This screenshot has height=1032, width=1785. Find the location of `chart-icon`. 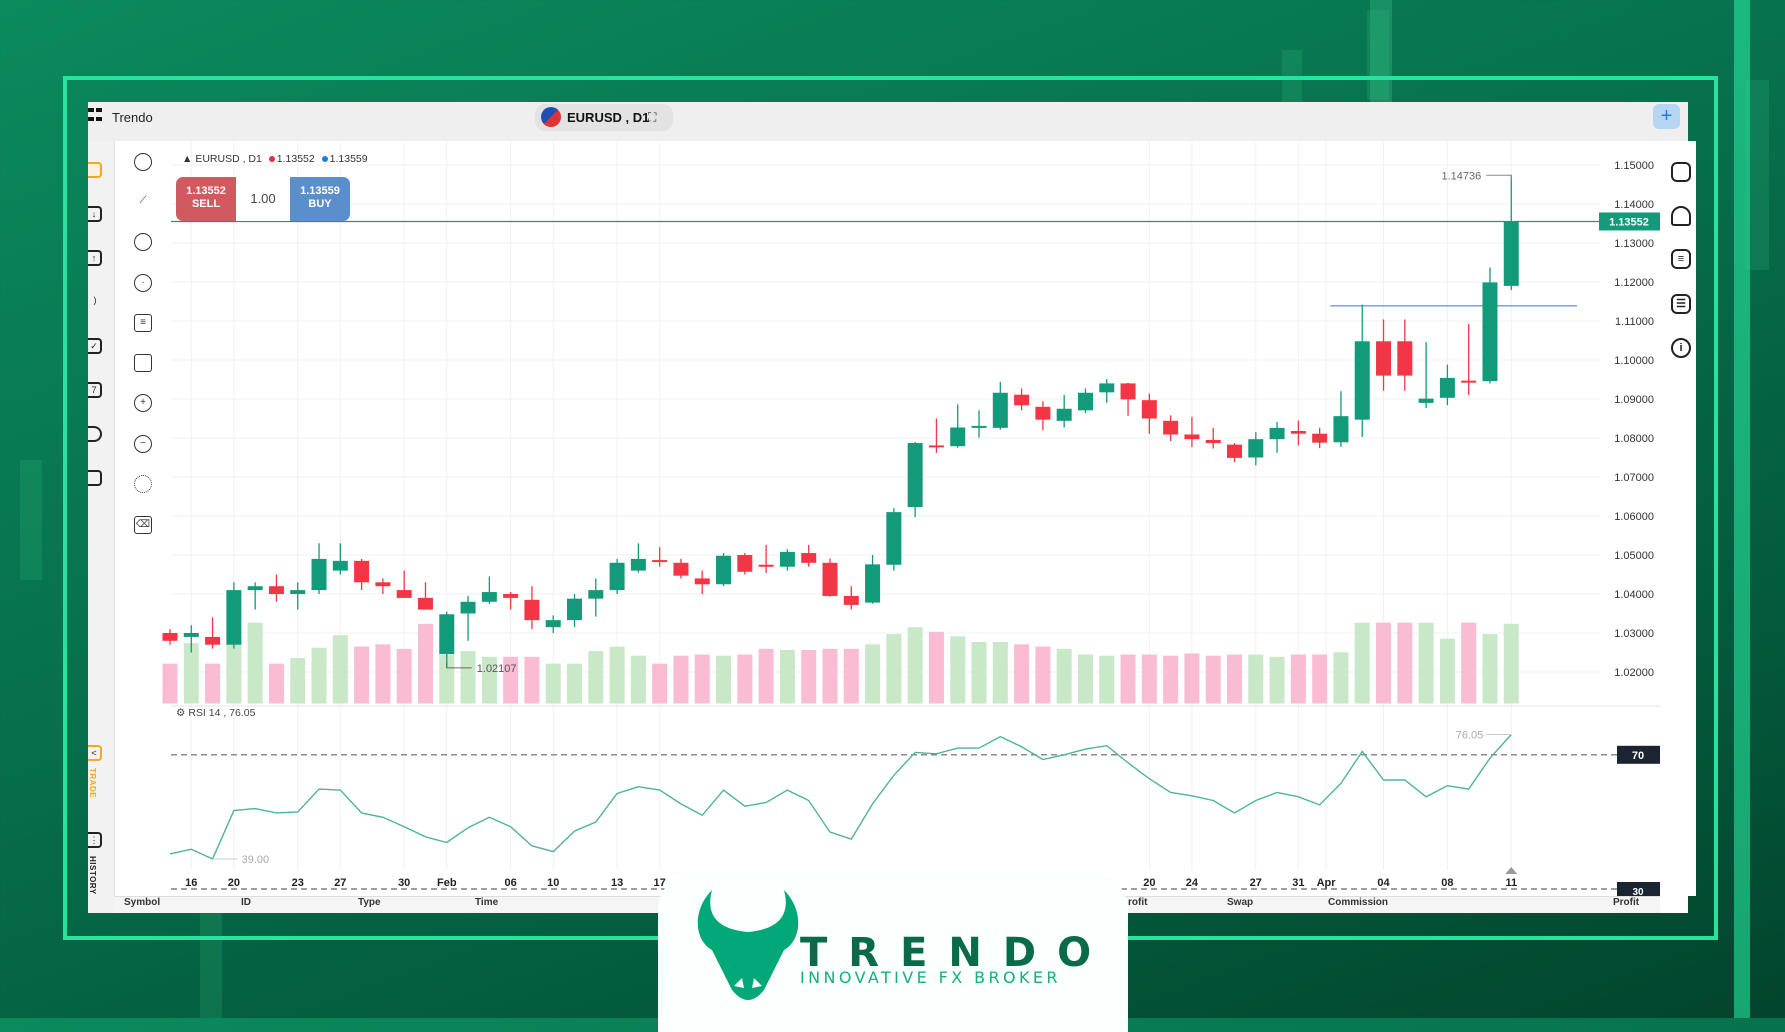

chart-icon is located at coordinates (95, 170).